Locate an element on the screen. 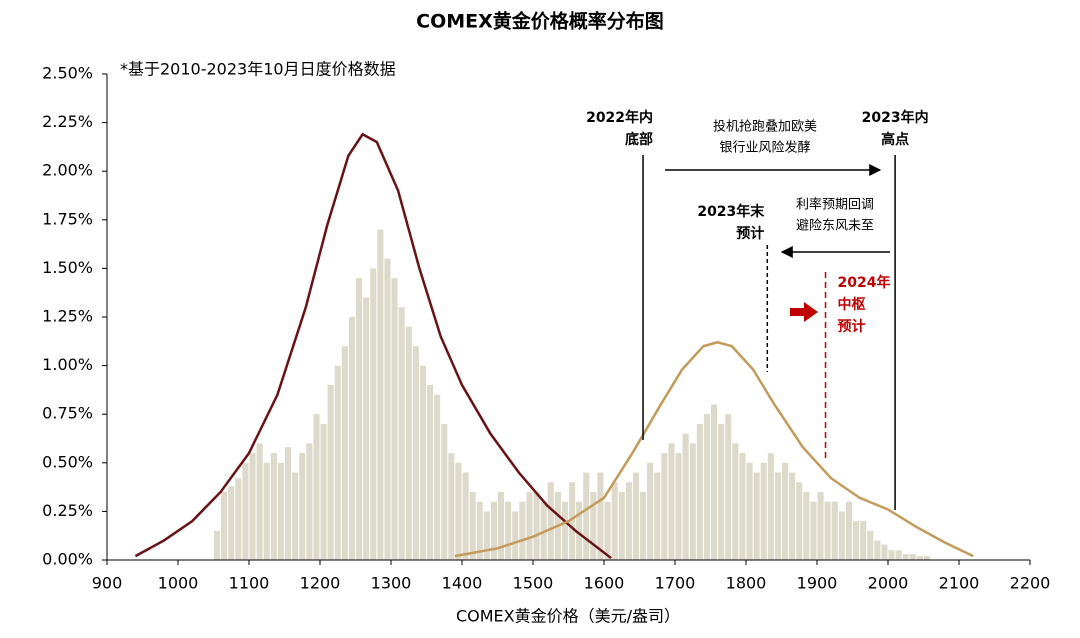 The width and height of the screenshot is (1080, 638). y-tick-label: 0.50% is located at coordinates (67, 461).